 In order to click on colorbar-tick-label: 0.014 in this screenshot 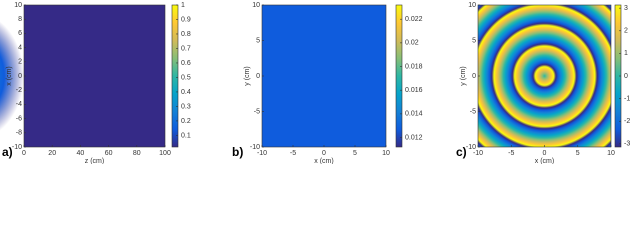, I will do `click(414, 114)`.